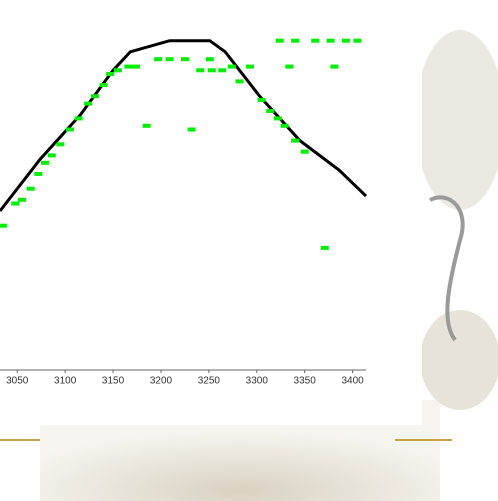  I want to click on x-tick-label: 3300, so click(257, 381).